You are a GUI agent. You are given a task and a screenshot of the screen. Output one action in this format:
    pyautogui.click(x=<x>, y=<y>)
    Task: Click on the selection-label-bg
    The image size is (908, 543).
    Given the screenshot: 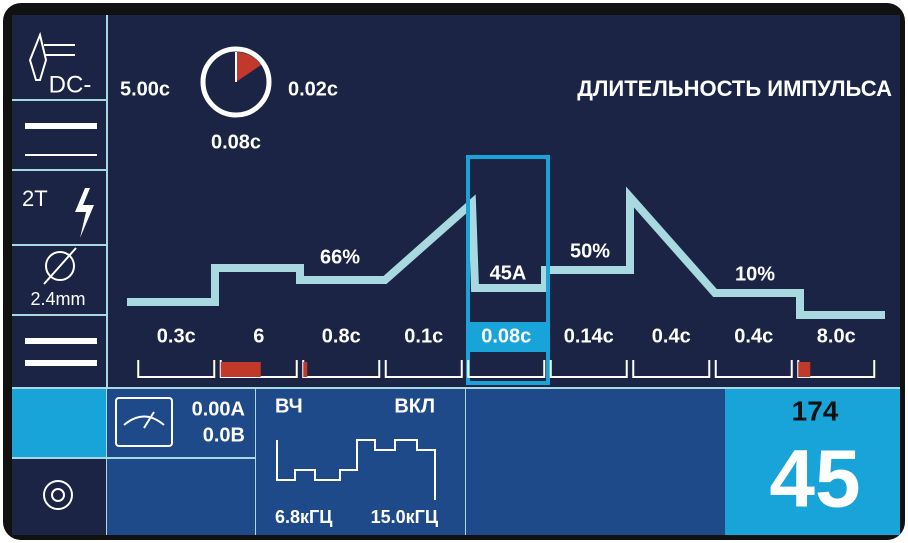 What is the action you would take?
    pyautogui.click(x=508, y=337)
    